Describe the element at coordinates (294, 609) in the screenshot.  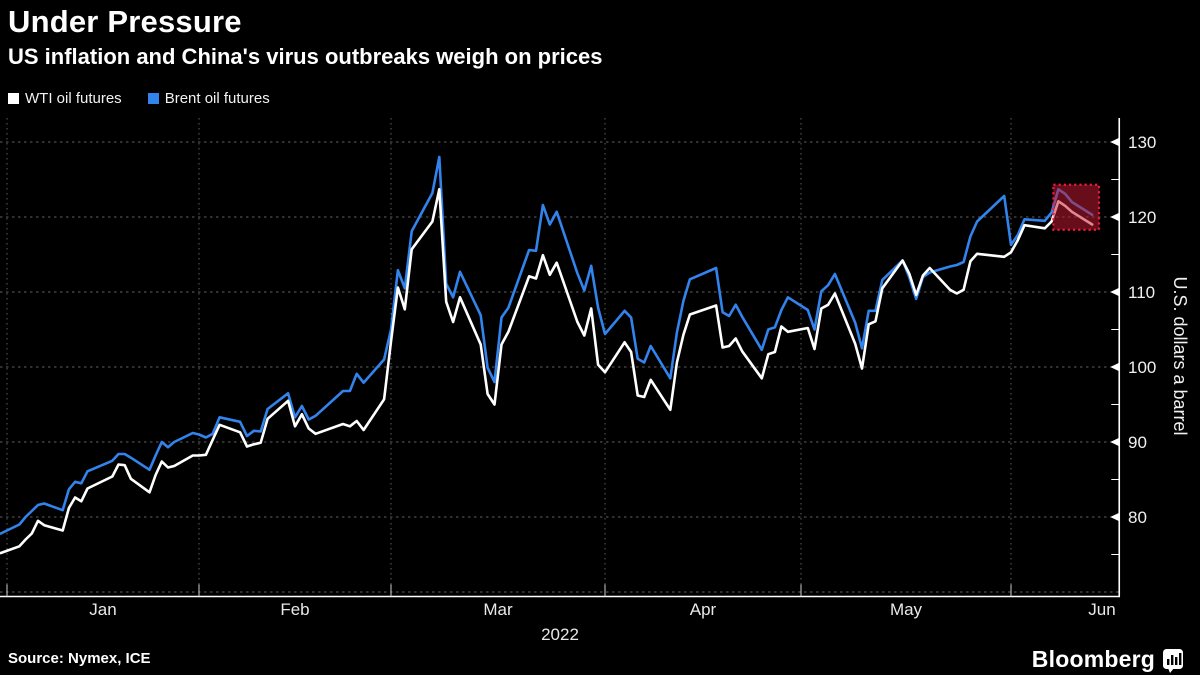
I see `x-tick-label: Feb` at that location.